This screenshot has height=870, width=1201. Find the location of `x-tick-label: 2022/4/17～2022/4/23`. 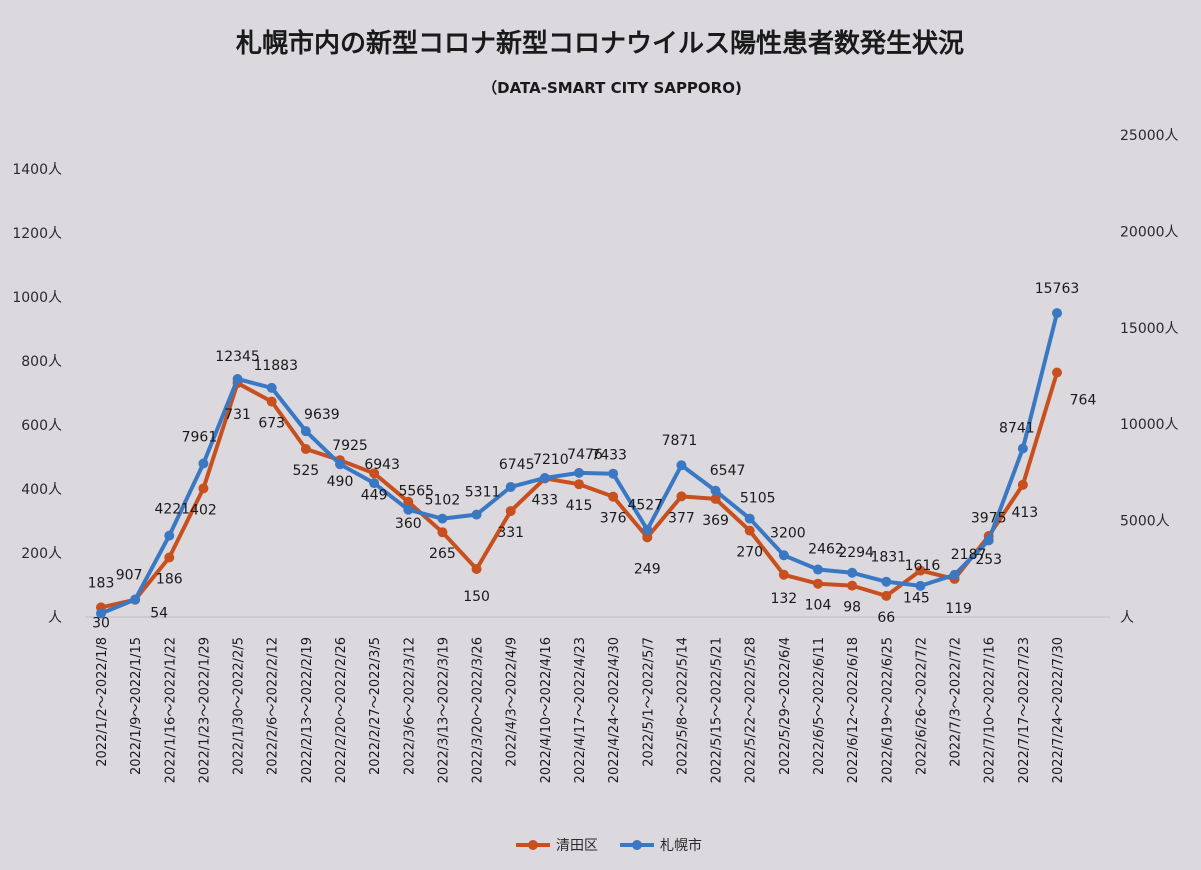

x-tick-label: 2022/4/17～2022/4/23 is located at coordinates (580, 710).